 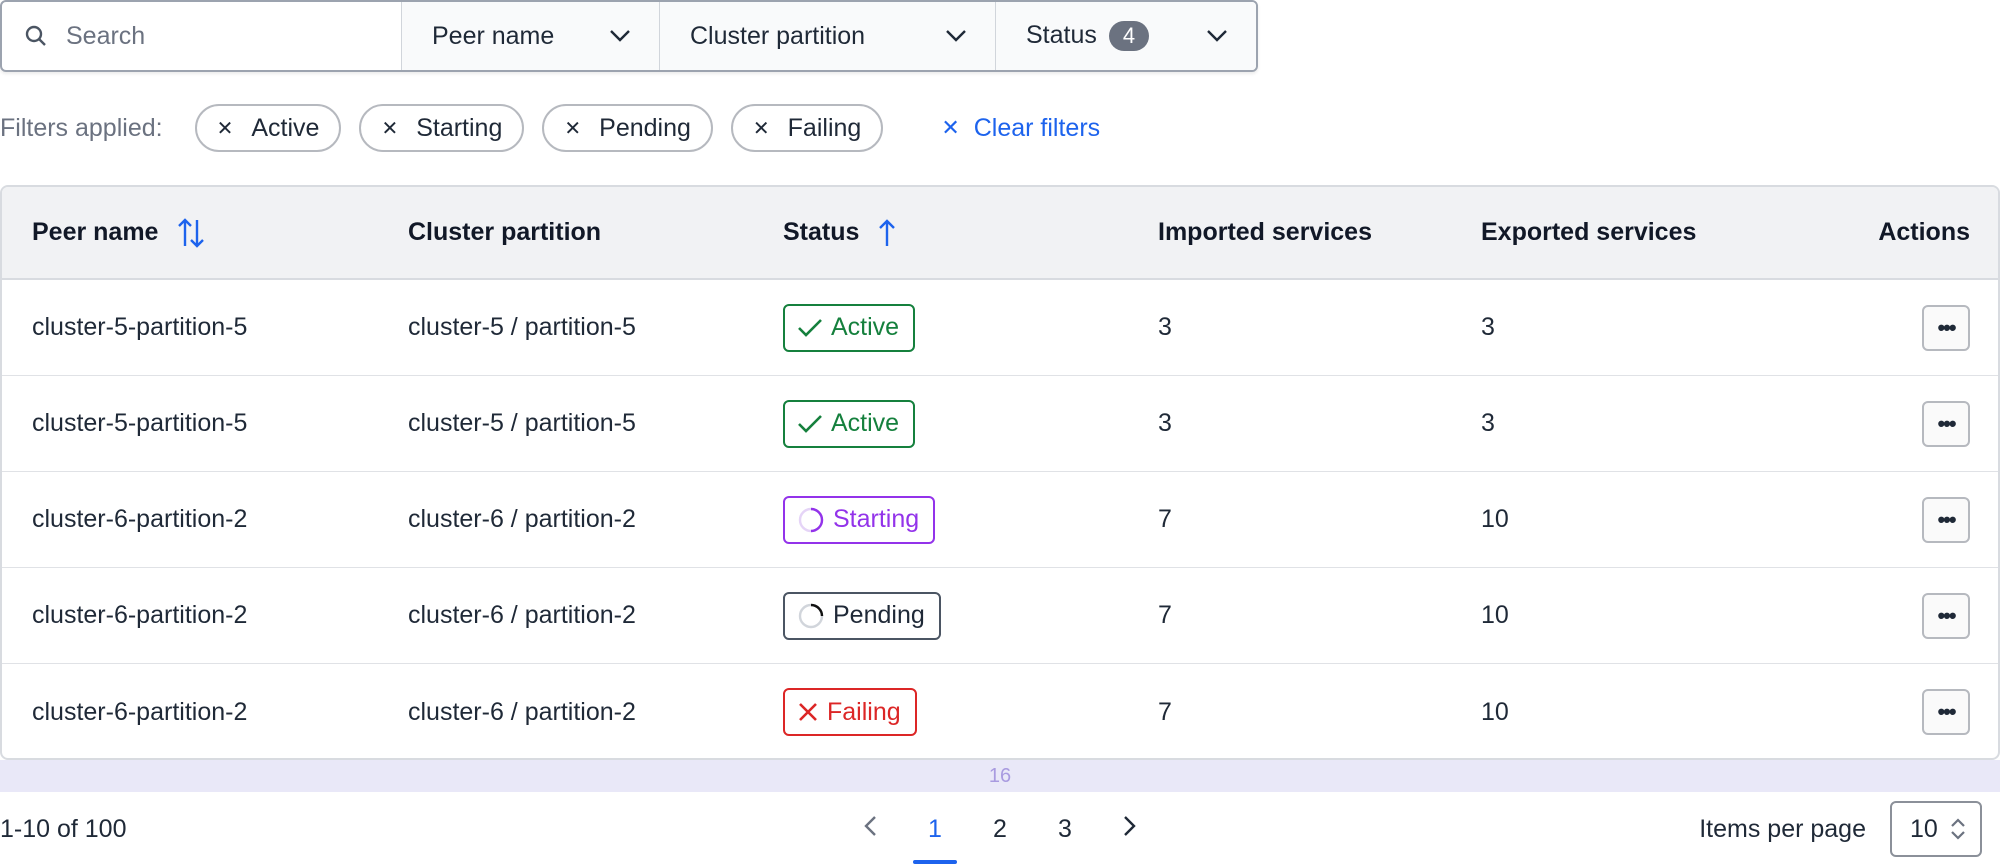 I want to click on x-icon, so click(x=808, y=712).